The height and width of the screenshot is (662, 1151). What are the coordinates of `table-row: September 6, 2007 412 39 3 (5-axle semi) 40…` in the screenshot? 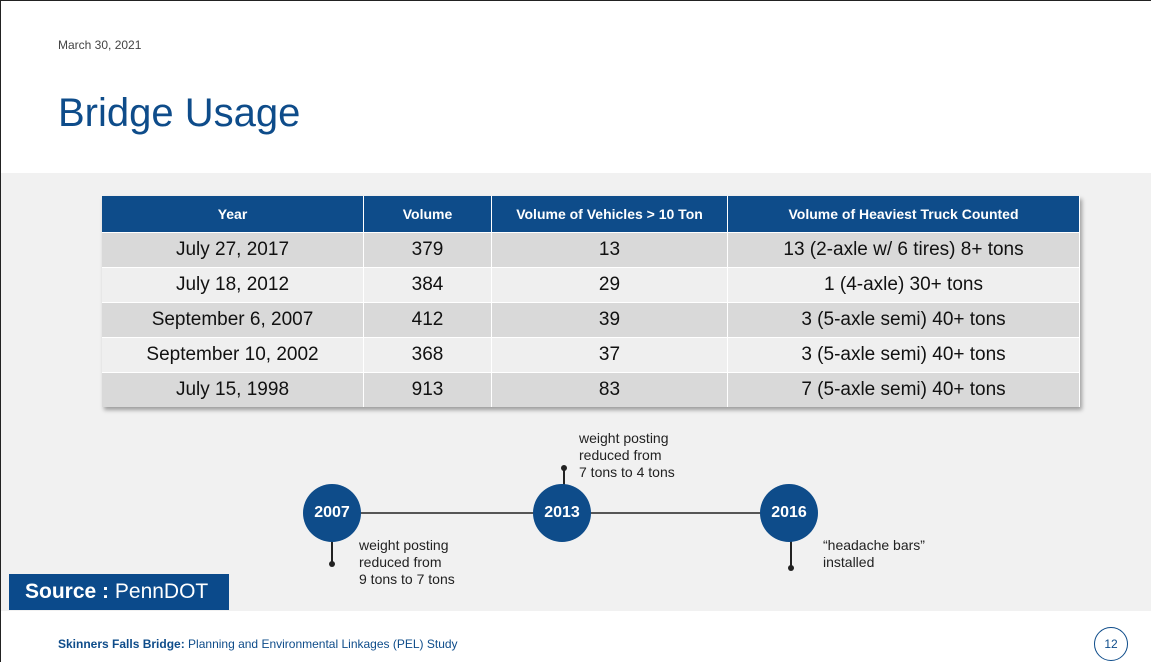 It's located at (591, 320).